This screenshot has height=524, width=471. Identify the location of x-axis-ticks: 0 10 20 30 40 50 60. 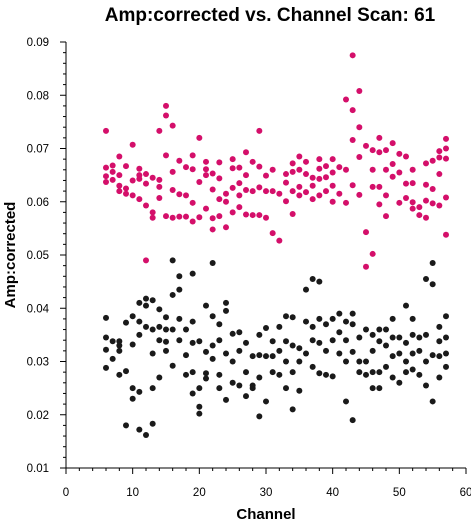
(267, 483).